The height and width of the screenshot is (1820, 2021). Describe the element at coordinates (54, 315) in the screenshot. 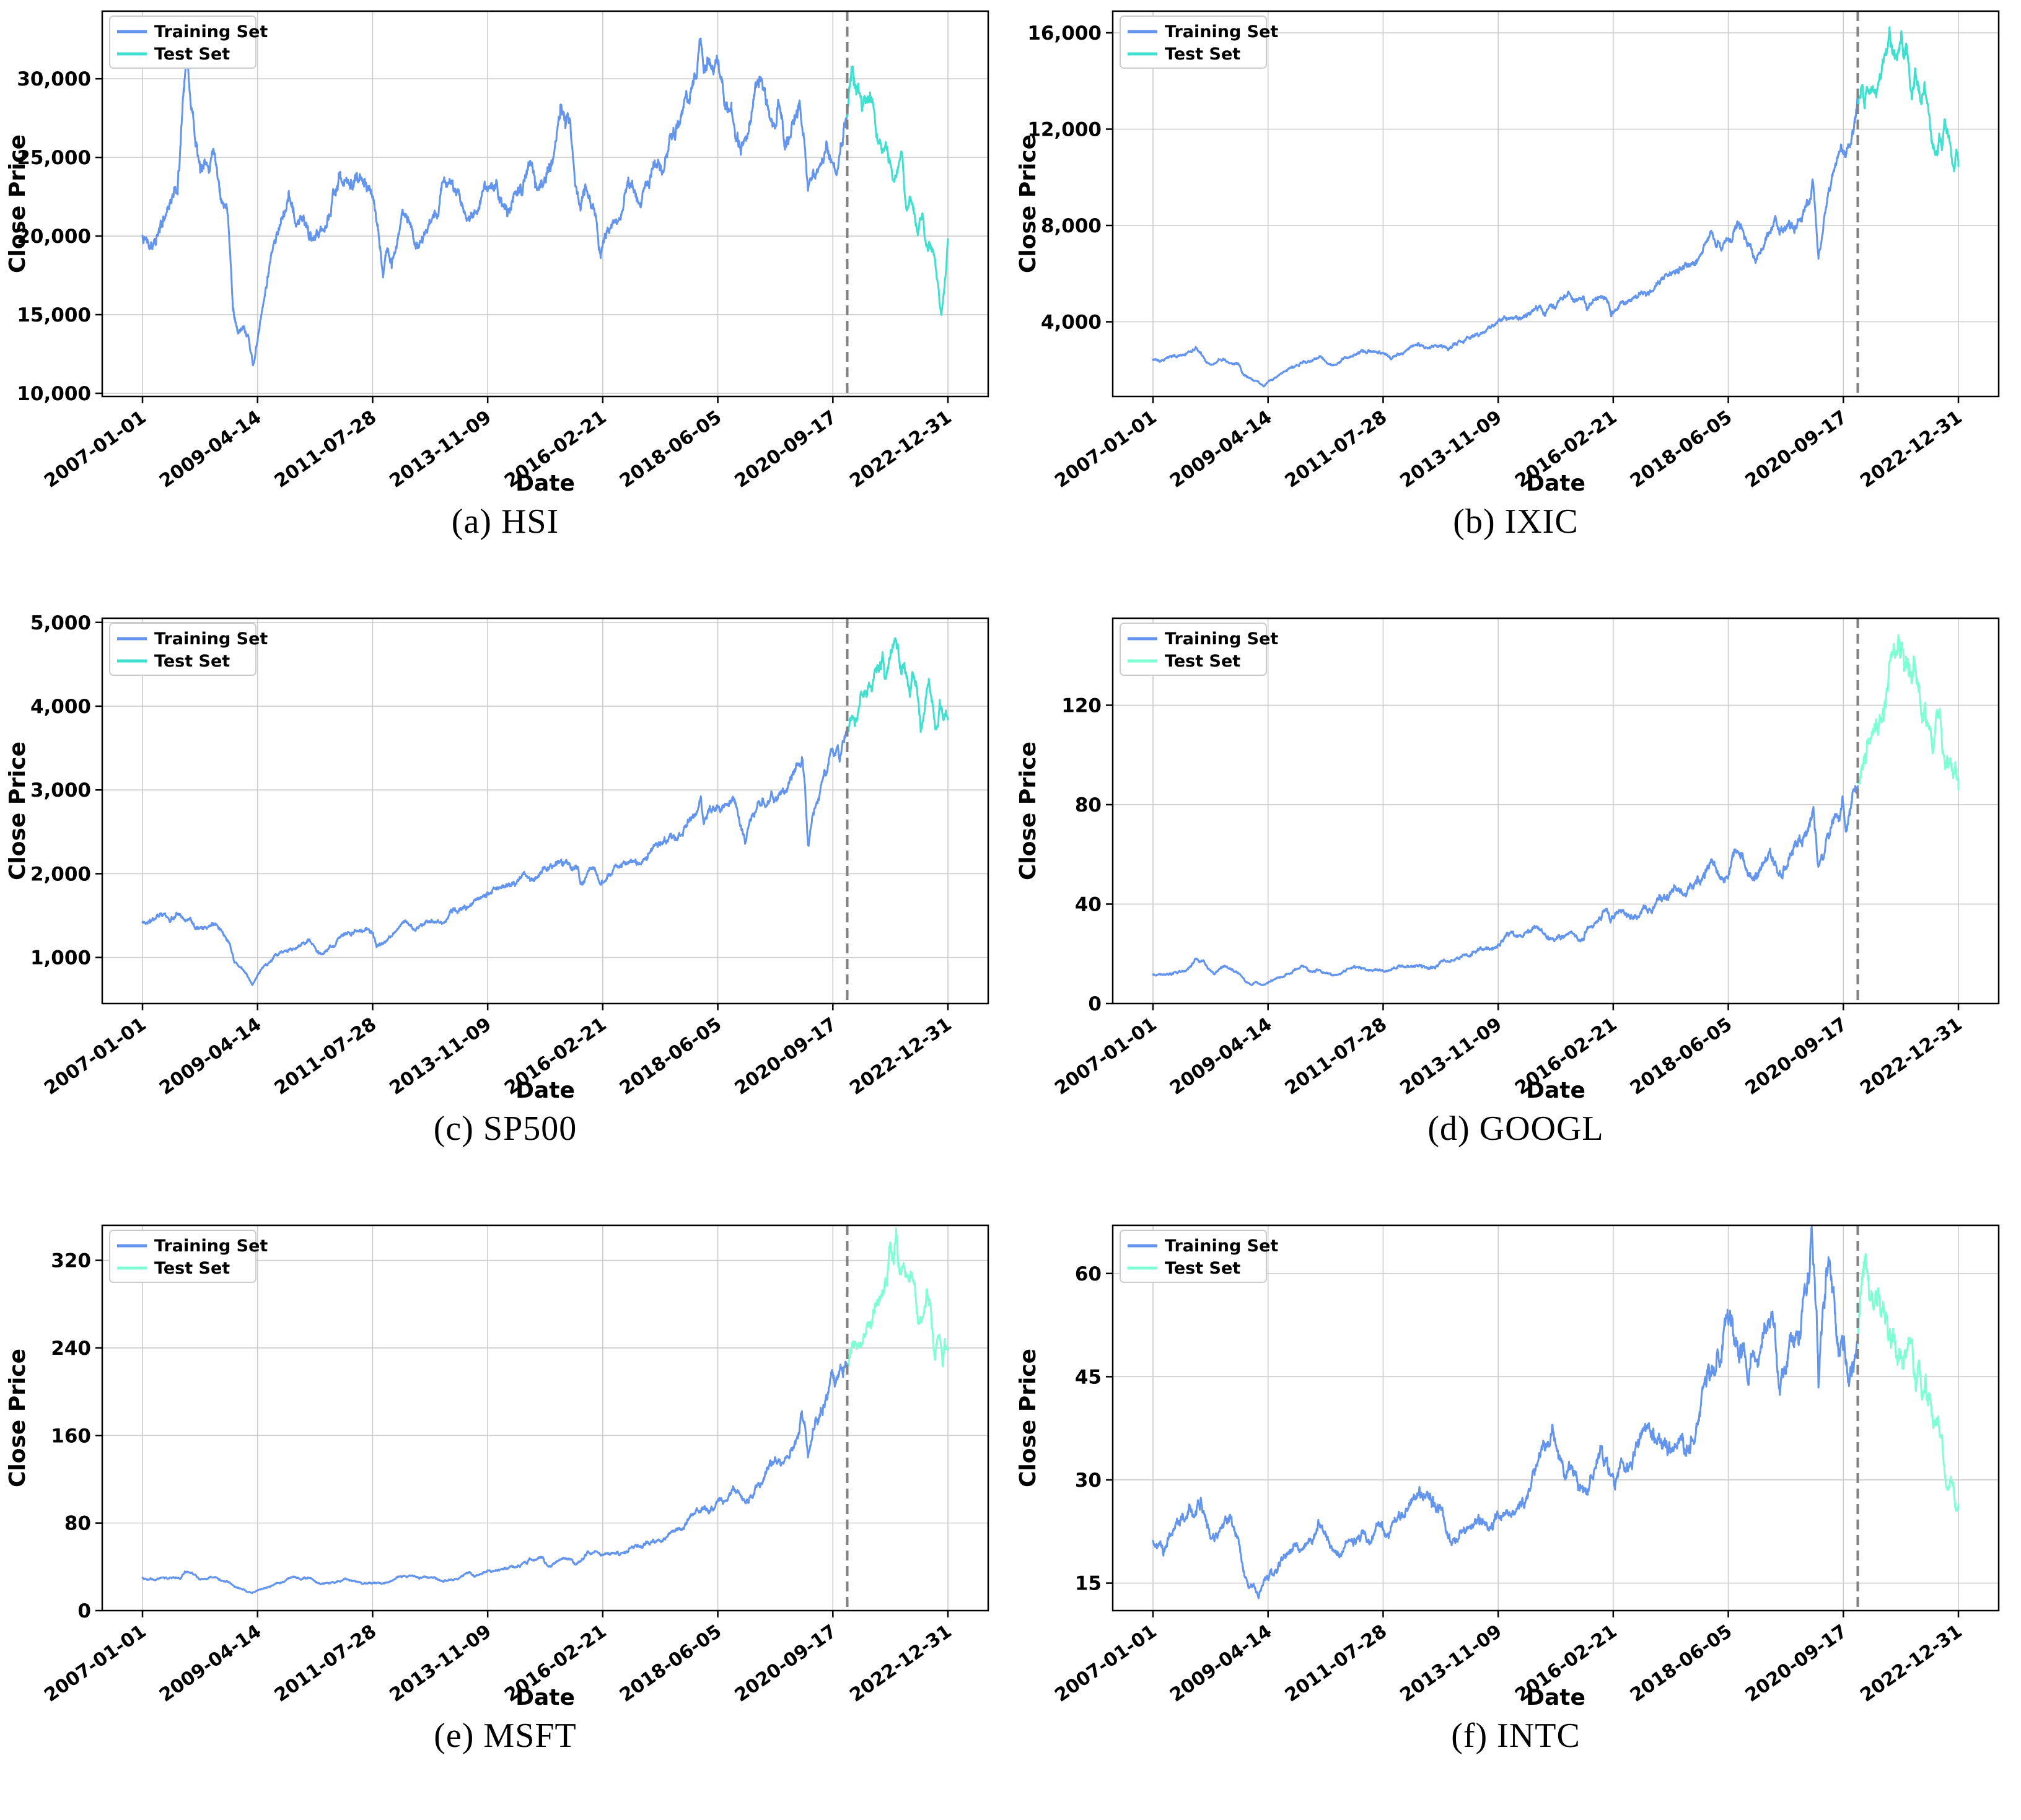

I see `y-tick-label: 15,000` at that location.